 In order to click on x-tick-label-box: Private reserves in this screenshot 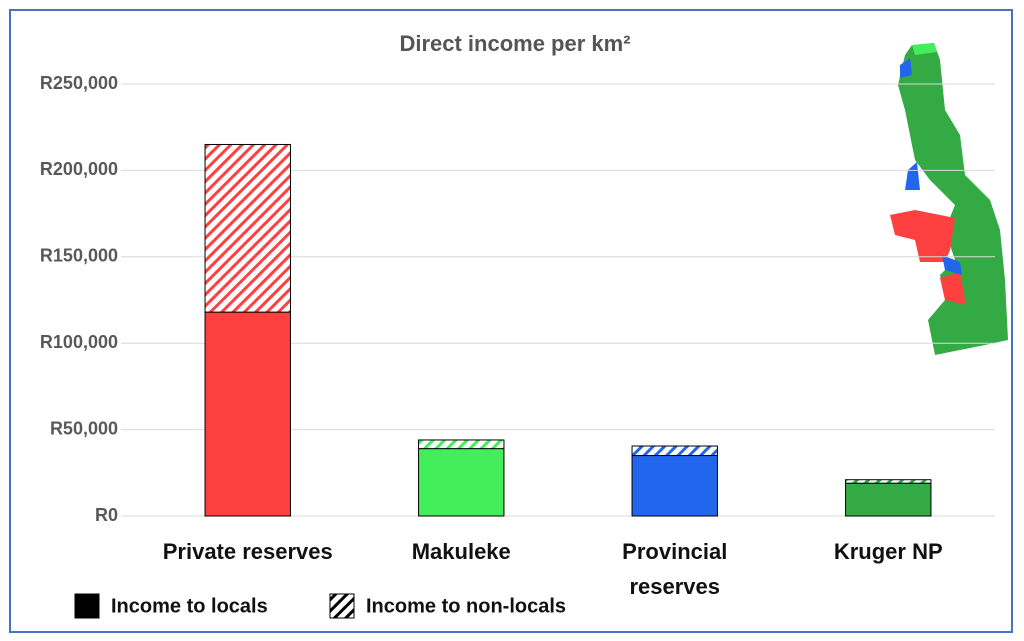, I will do `click(247, 551)`.